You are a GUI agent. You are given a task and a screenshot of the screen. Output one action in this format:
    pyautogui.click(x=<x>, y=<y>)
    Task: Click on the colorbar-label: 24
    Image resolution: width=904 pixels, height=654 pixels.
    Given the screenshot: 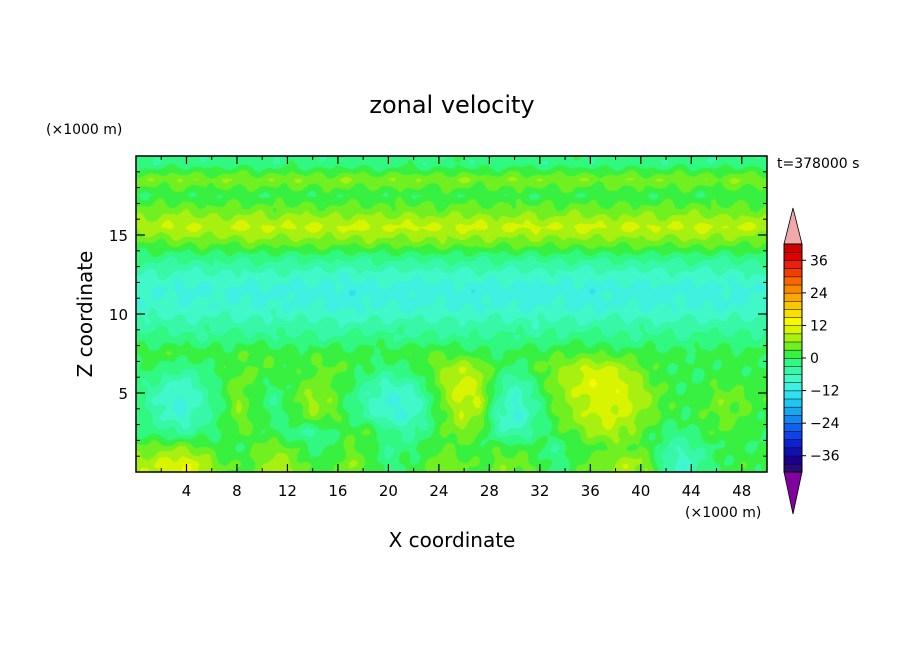 What is the action you would take?
    pyautogui.click(x=819, y=294)
    